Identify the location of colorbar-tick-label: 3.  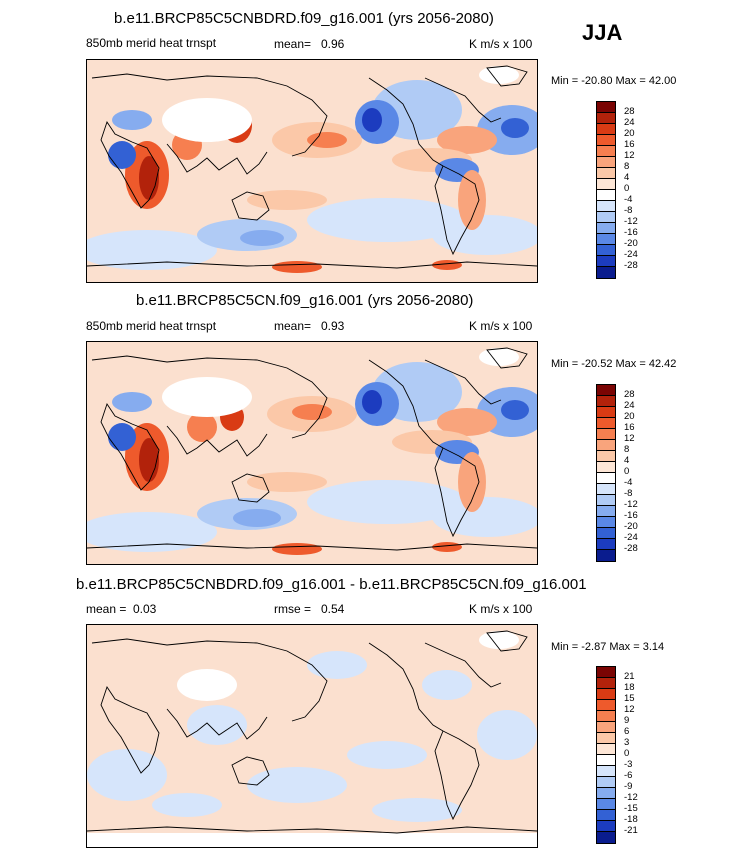
(627, 742).